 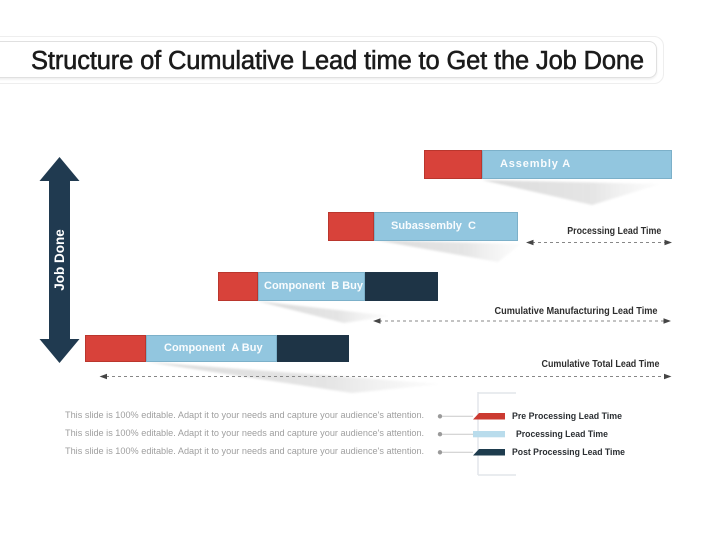 What do you see at coordinates (59, 260) in the screenshot?
I see `svg-text: Job Done` at bounding box center [59, 260].